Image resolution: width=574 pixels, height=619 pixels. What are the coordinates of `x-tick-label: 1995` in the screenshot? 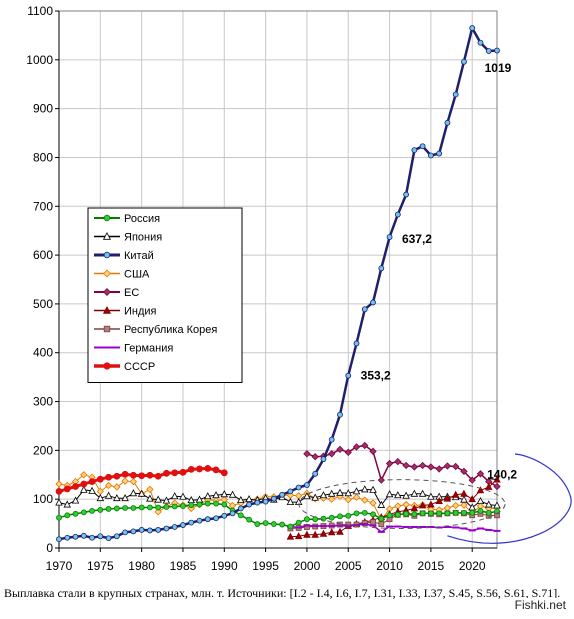 It's located at (265, 566).